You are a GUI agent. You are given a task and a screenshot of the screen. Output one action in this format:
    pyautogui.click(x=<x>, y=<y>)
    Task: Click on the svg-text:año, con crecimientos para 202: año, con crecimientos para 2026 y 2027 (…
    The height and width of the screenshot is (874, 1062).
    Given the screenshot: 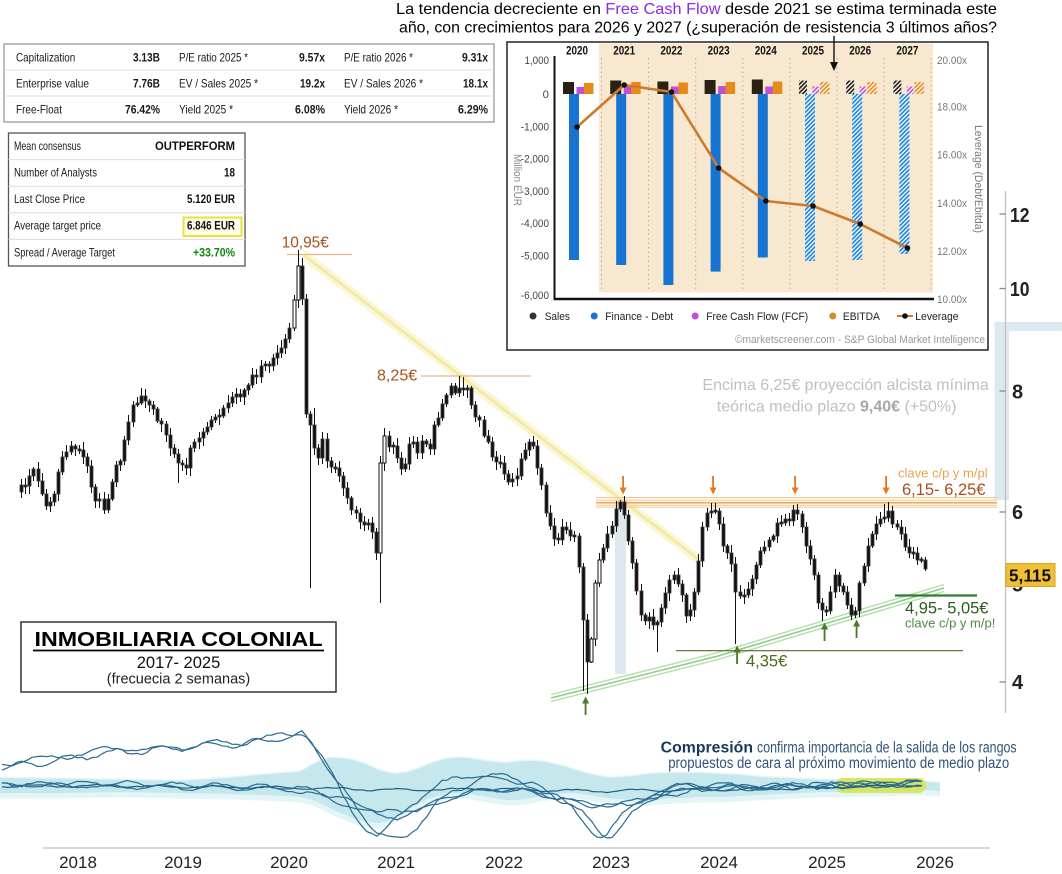 What is the action you would take?
    pyautogui.click(x=698, y=28)
    